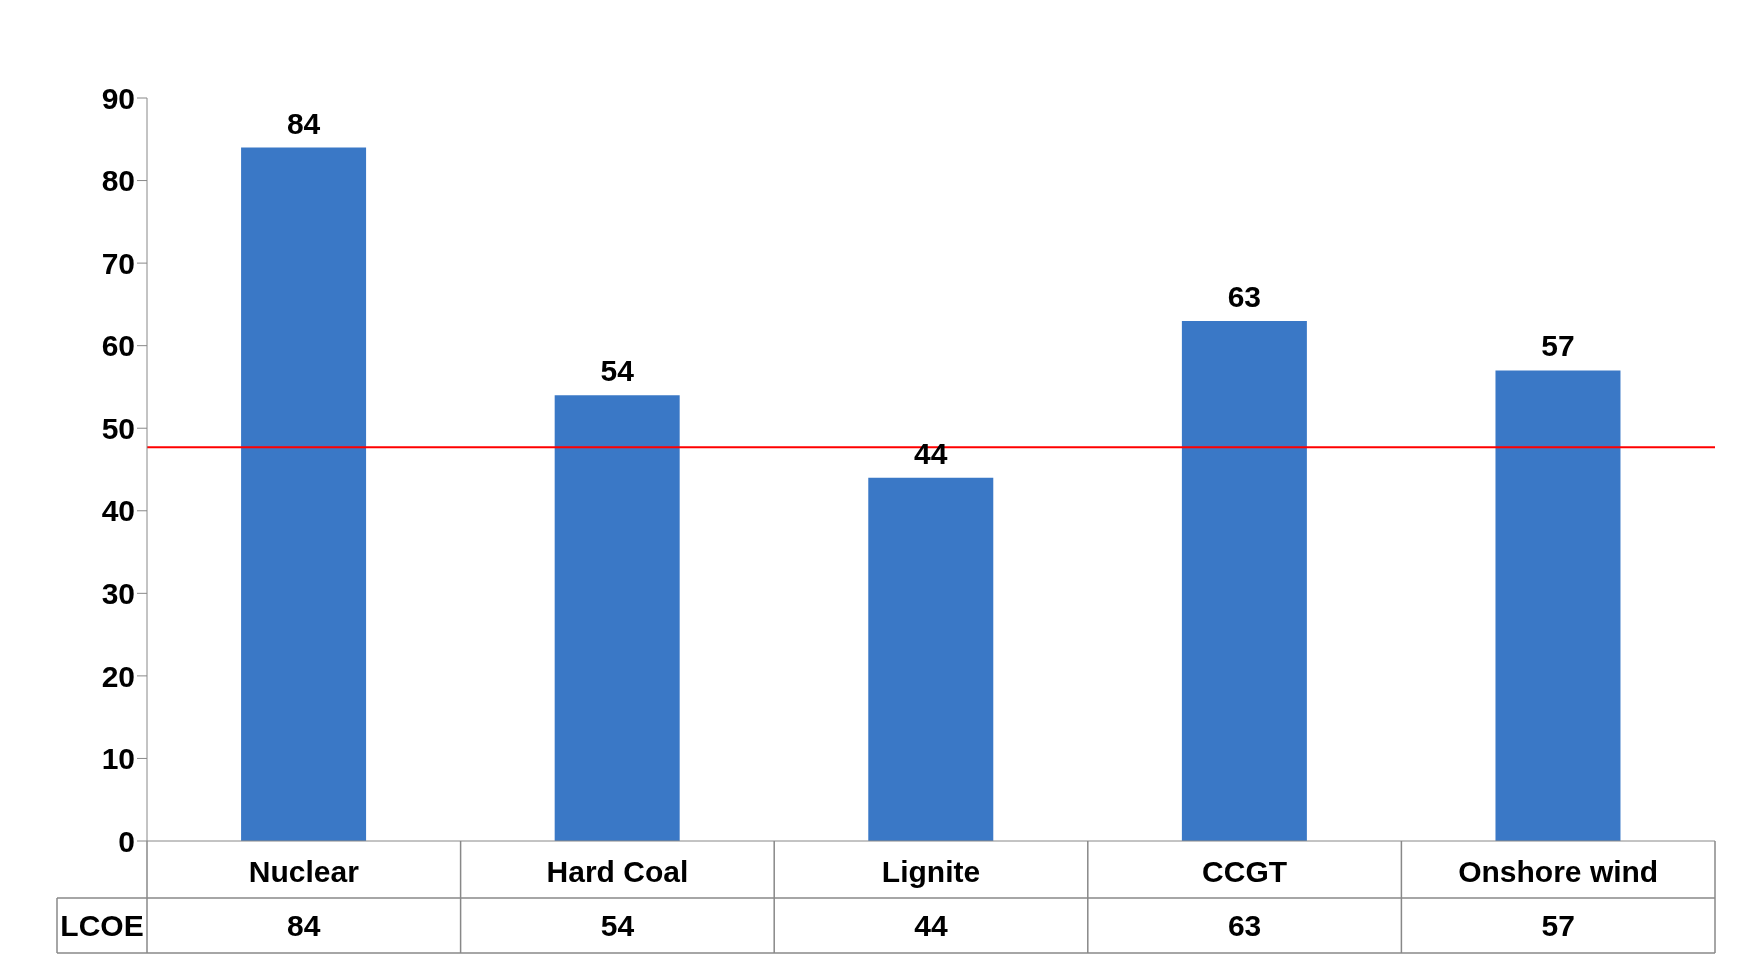 The image size is (1752, 955). Describe the element at coordinates (617, 371) in the screenshot. I see `data-label: 54` at that location.